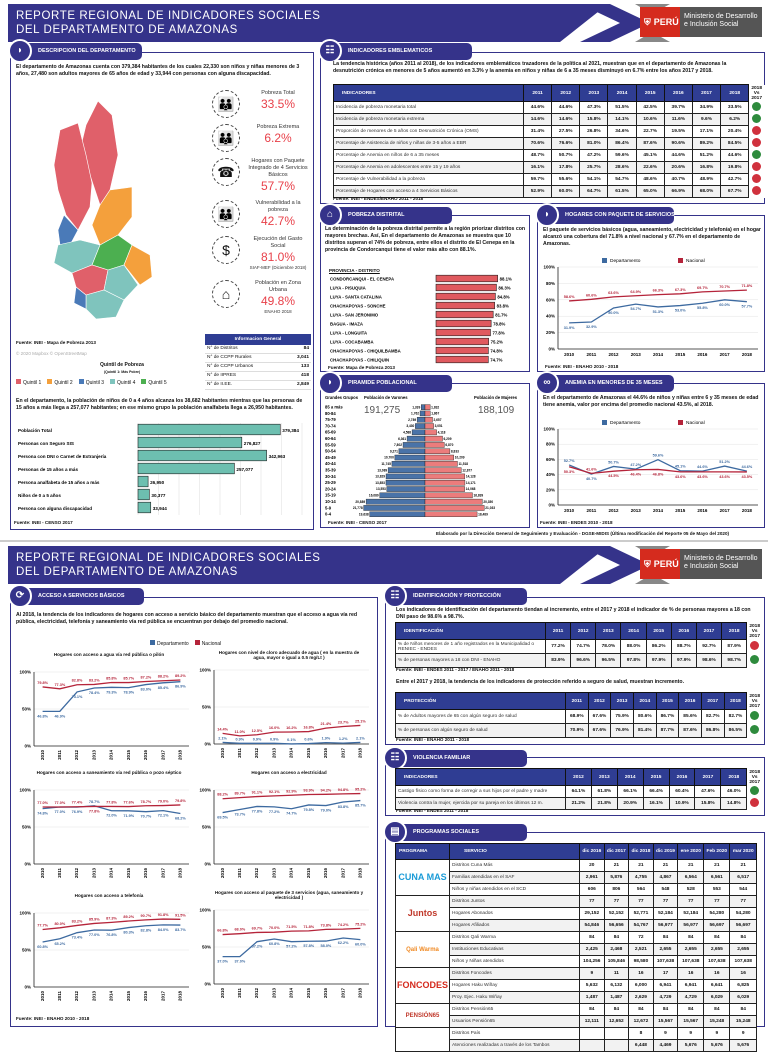 This screenshot has width=768, height=1052. Describe the element at coordinates (356, 296) in the screenshot. I see `bar-category-label: LUYA - SANTA CATALINA` at that location.